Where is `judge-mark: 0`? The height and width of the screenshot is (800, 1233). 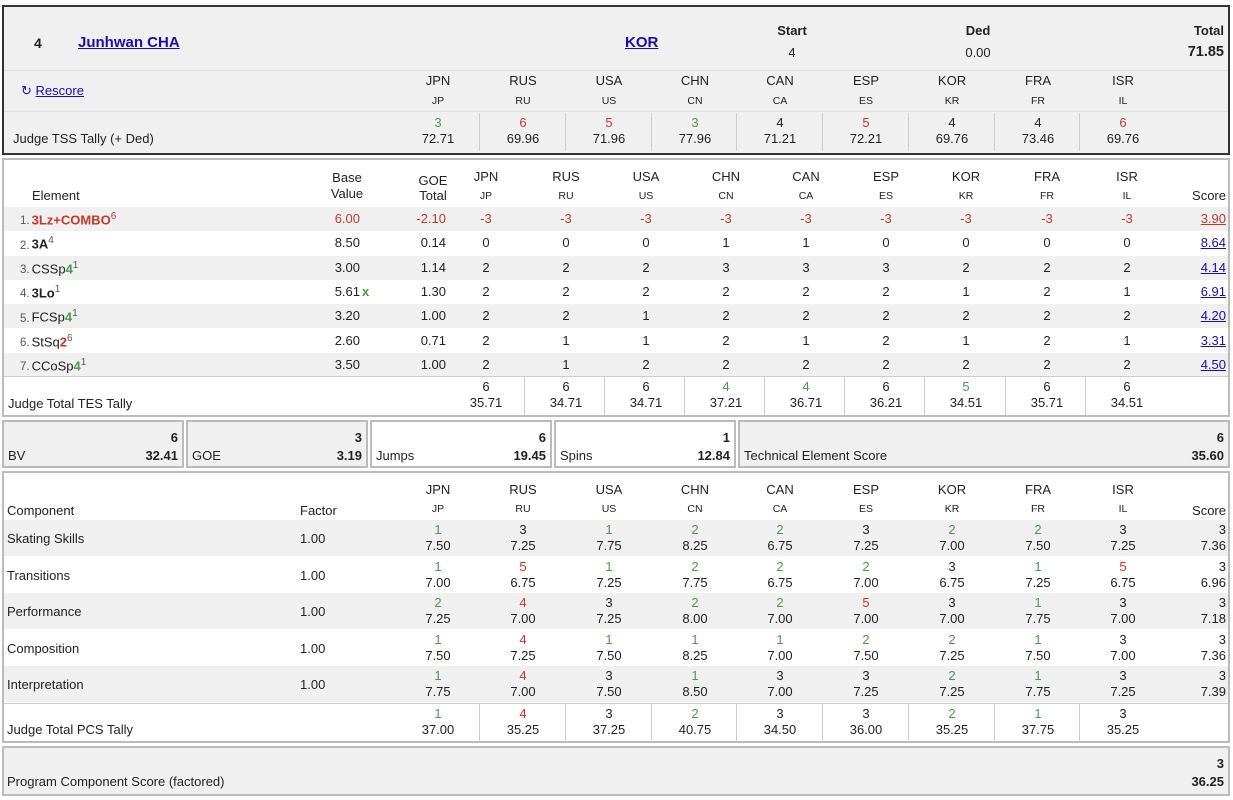
judge-mark: 0 is located at coordinates (486, 243).